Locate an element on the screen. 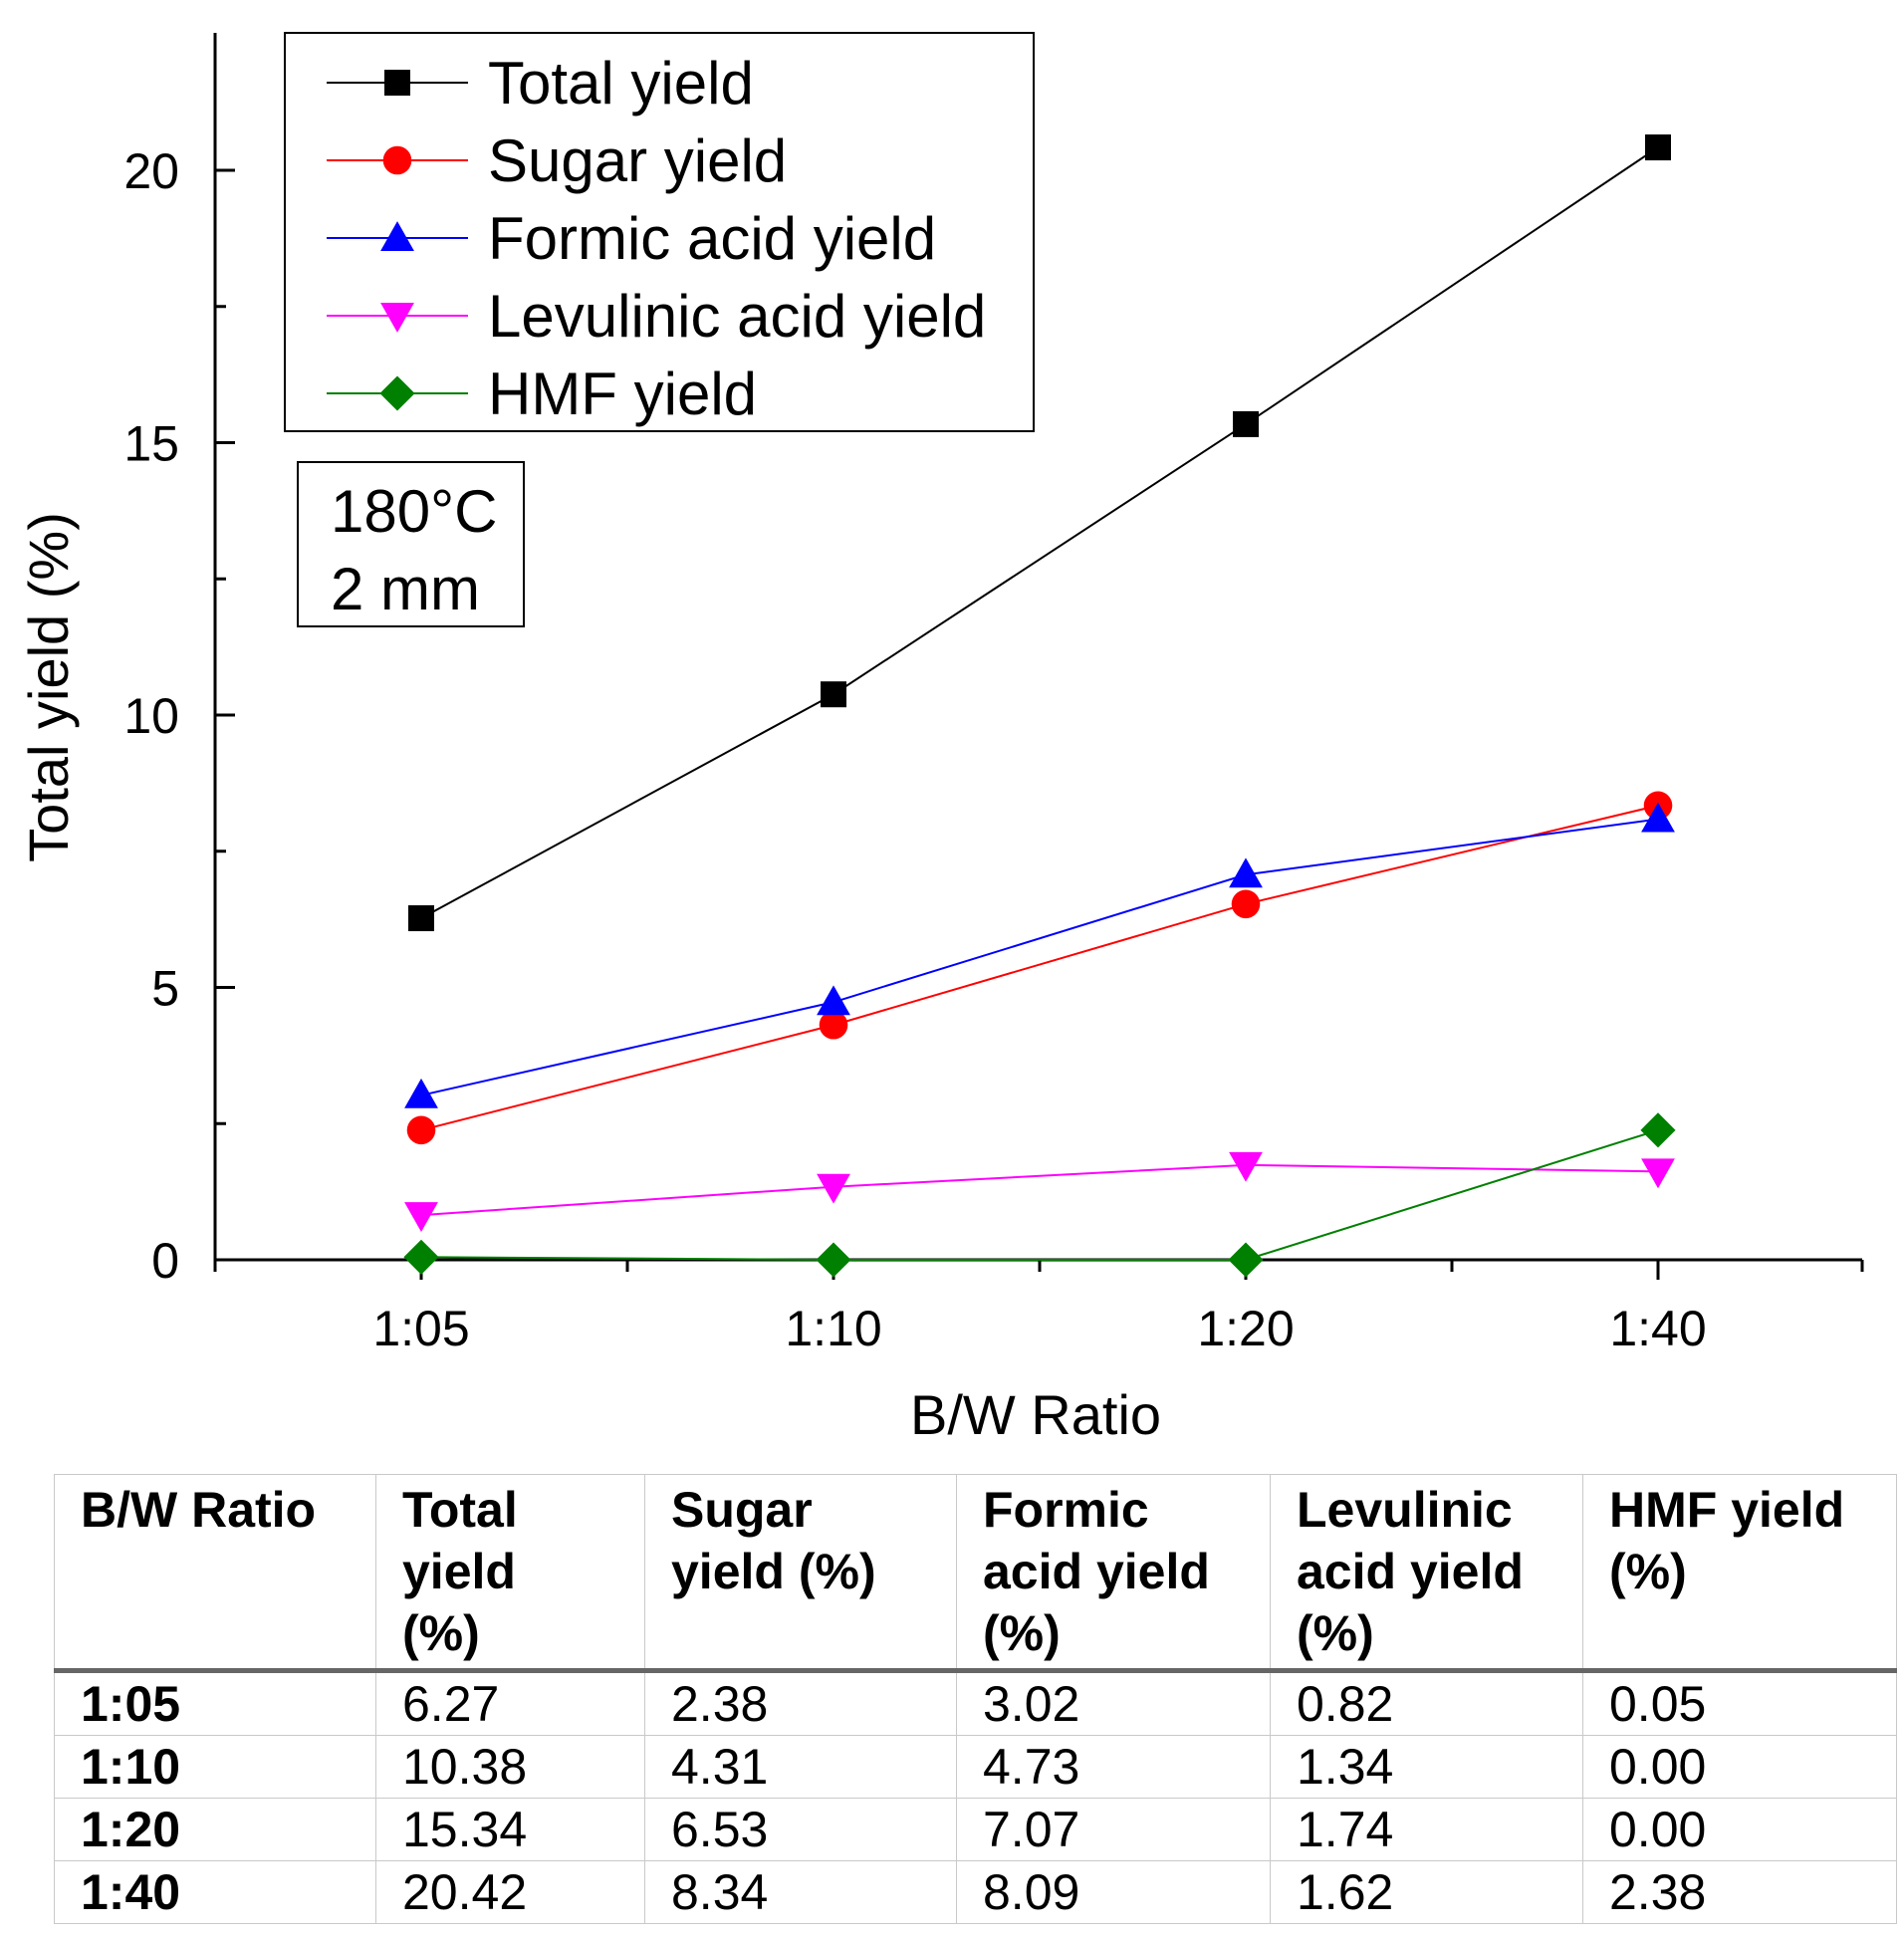 Image resolution: width=1904 pixels, height=1939 pixels. legend-label: Total yield is located at coordinates (621, 84).